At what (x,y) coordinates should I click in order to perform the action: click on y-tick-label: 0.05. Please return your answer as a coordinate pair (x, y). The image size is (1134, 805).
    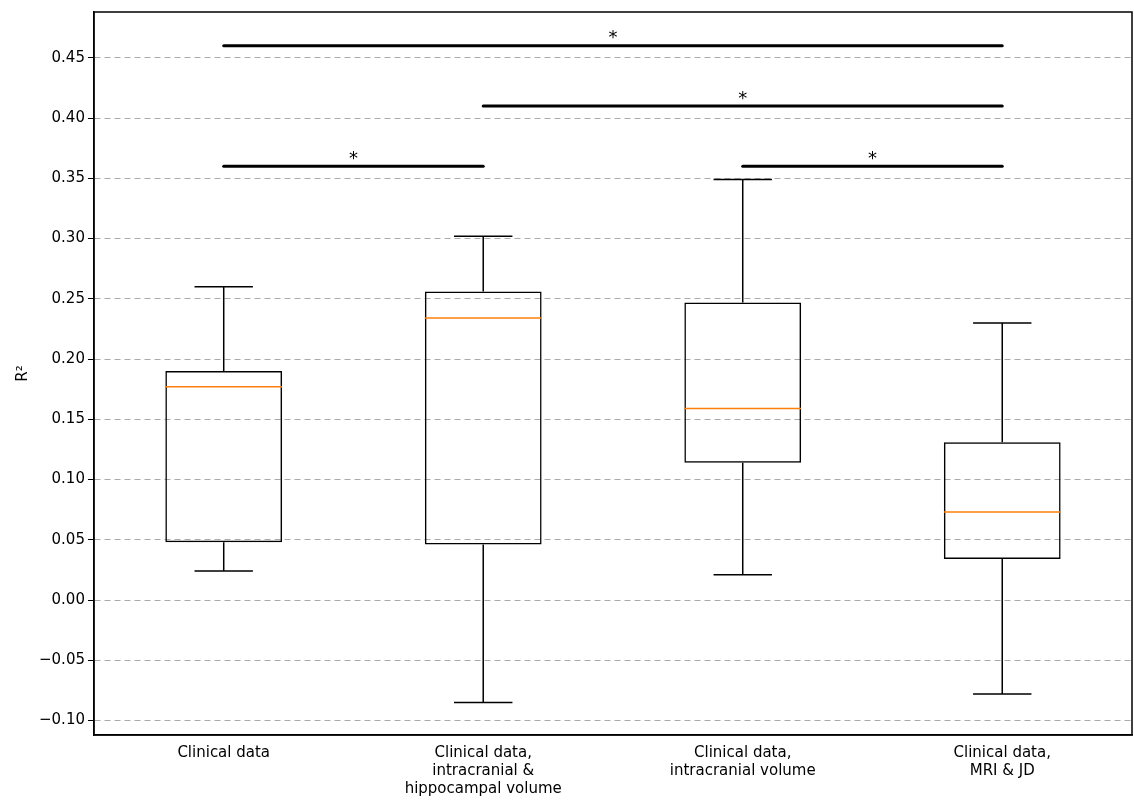
    Looking at the image, I should click on (68, 538).